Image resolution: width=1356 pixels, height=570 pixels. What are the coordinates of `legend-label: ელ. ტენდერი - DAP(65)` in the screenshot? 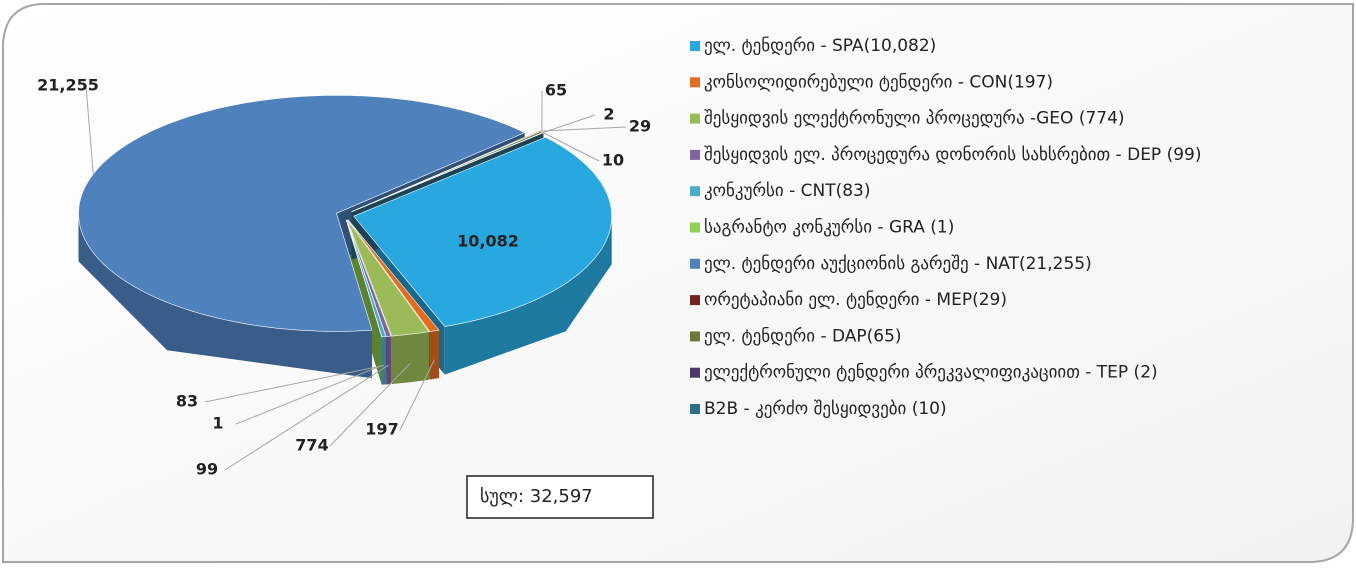 It's located at (803, 336).